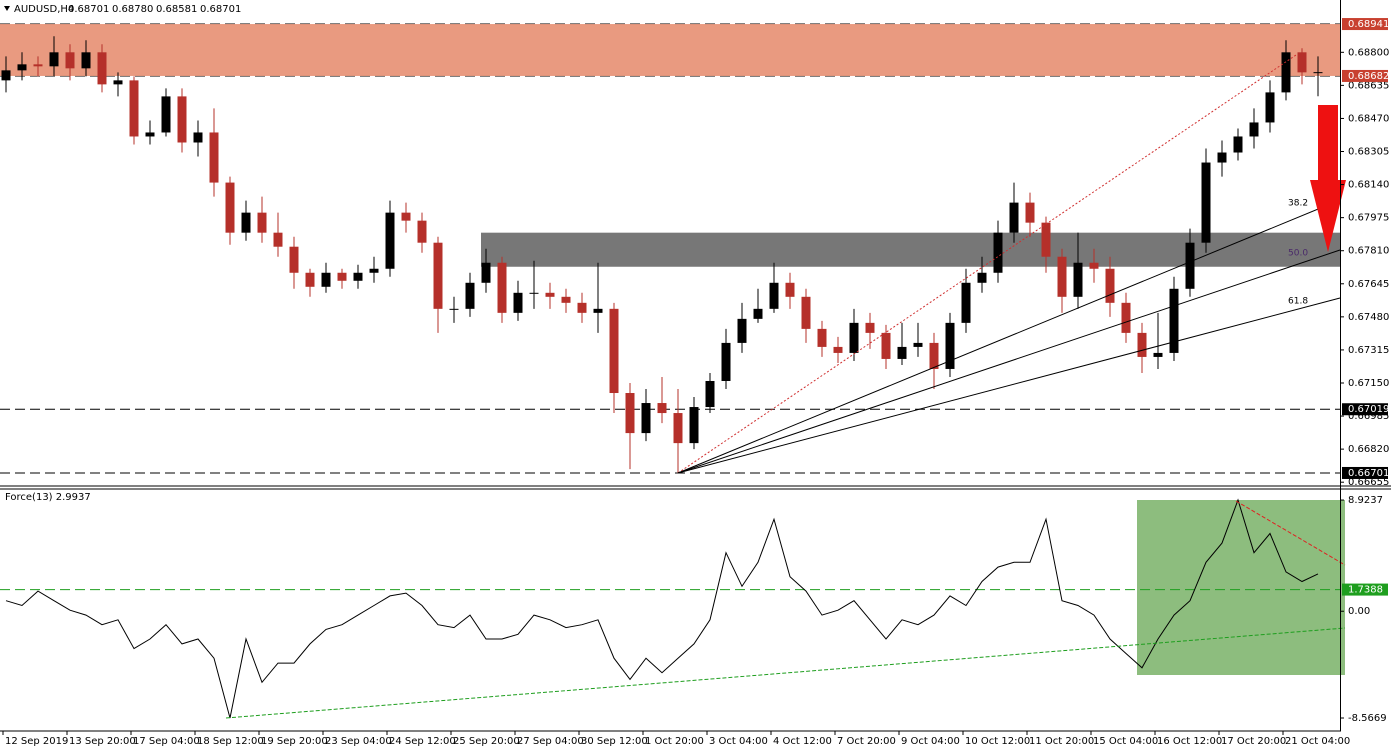  What do you see at coordinates (738, 741) in the screenshot?
I see `x-tick-label: 3 Oct 04:00` at bounding box center [738, 741].